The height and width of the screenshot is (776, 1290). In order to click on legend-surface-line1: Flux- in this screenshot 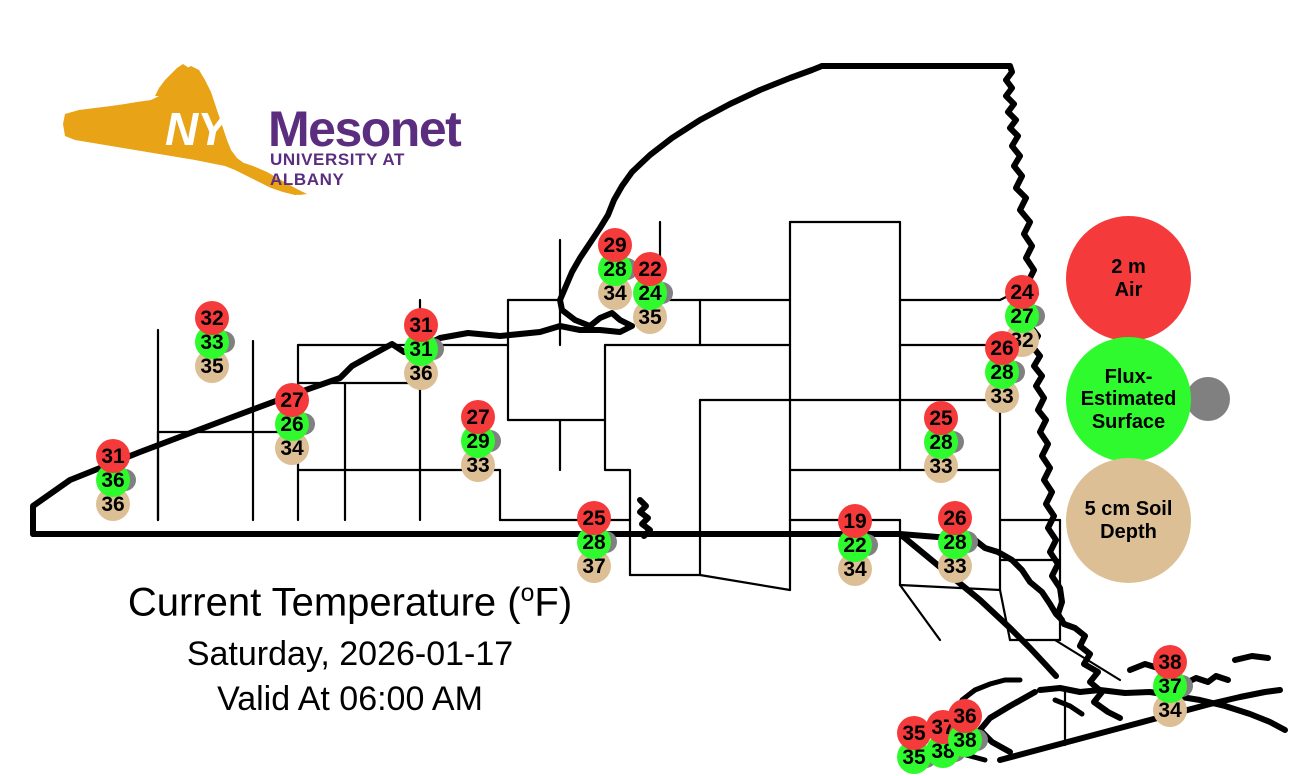, I will do `click(1128, 376)`.